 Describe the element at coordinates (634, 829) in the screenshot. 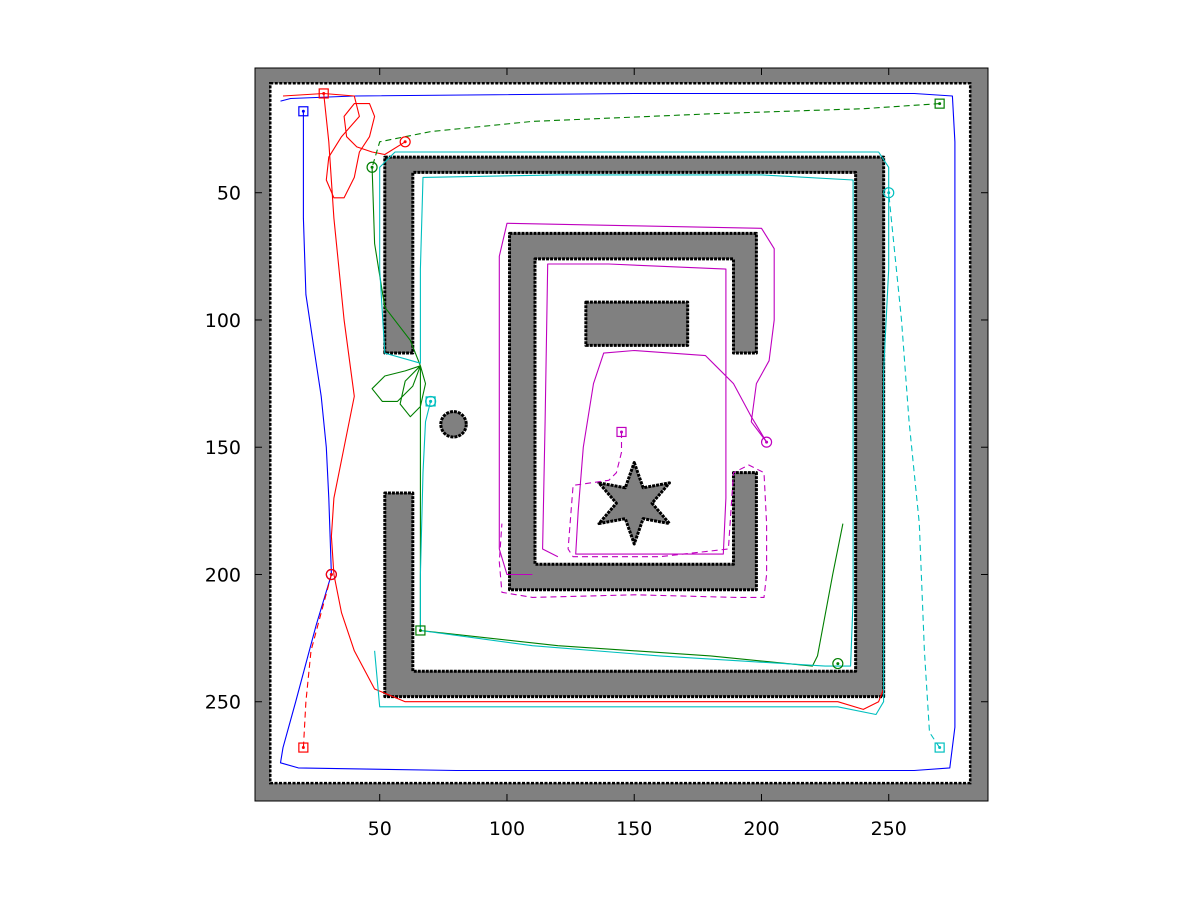

I see `x-tick-label-150: 150` at that location.